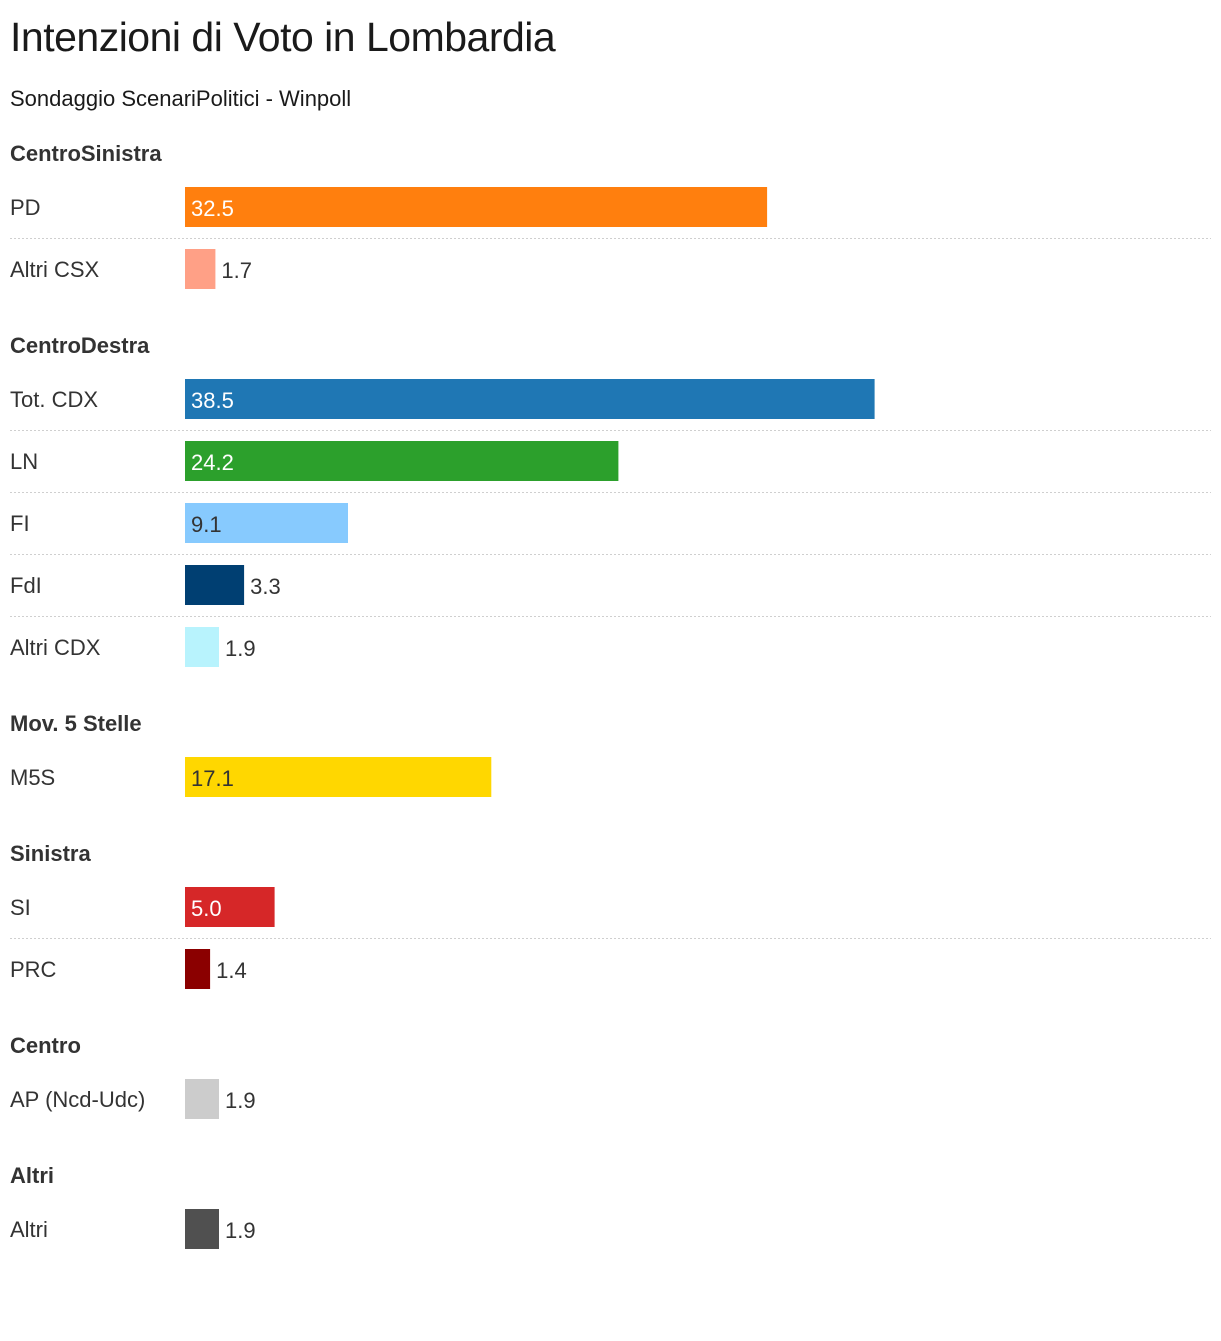  I want to click on value-label-m5s: 17.1, so click(212, 778).